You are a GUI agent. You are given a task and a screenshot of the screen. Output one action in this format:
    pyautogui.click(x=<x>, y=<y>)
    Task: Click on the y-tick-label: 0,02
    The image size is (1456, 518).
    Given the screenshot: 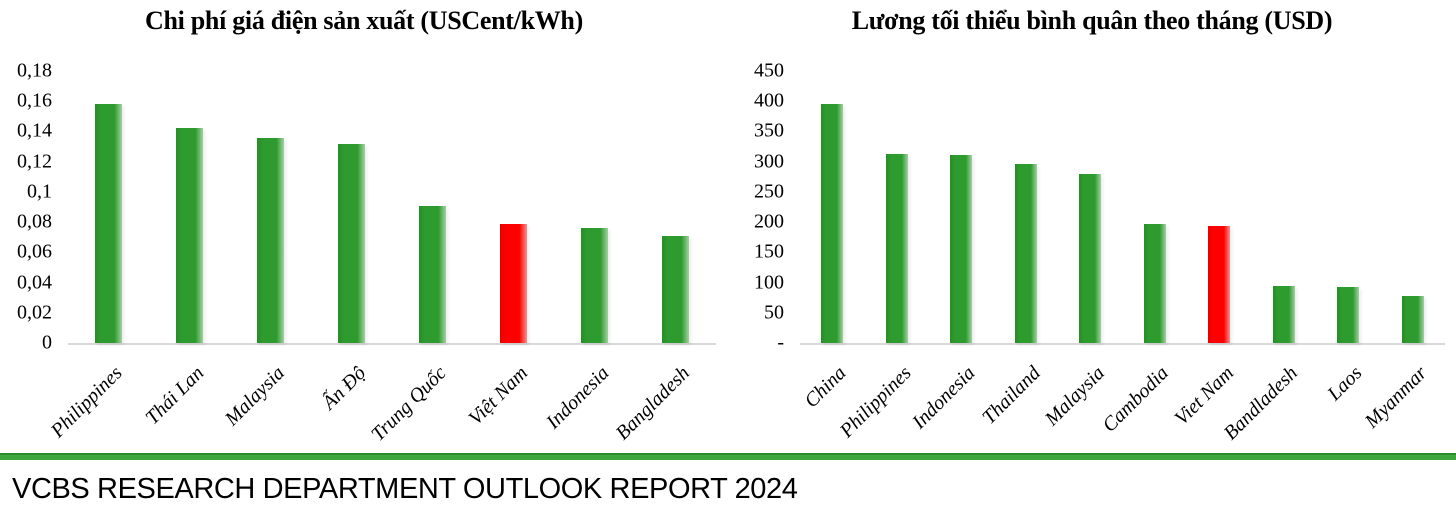 What is the action you would take?
    pyautogui.click(x=34, y=312)
    